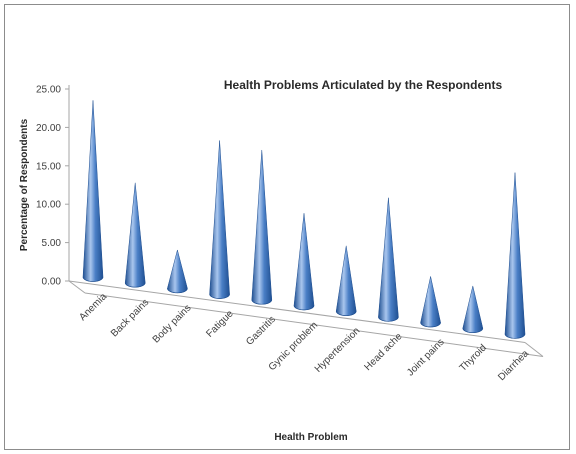  I want to click on y-tick-label: 20.00, so click(48, 128).